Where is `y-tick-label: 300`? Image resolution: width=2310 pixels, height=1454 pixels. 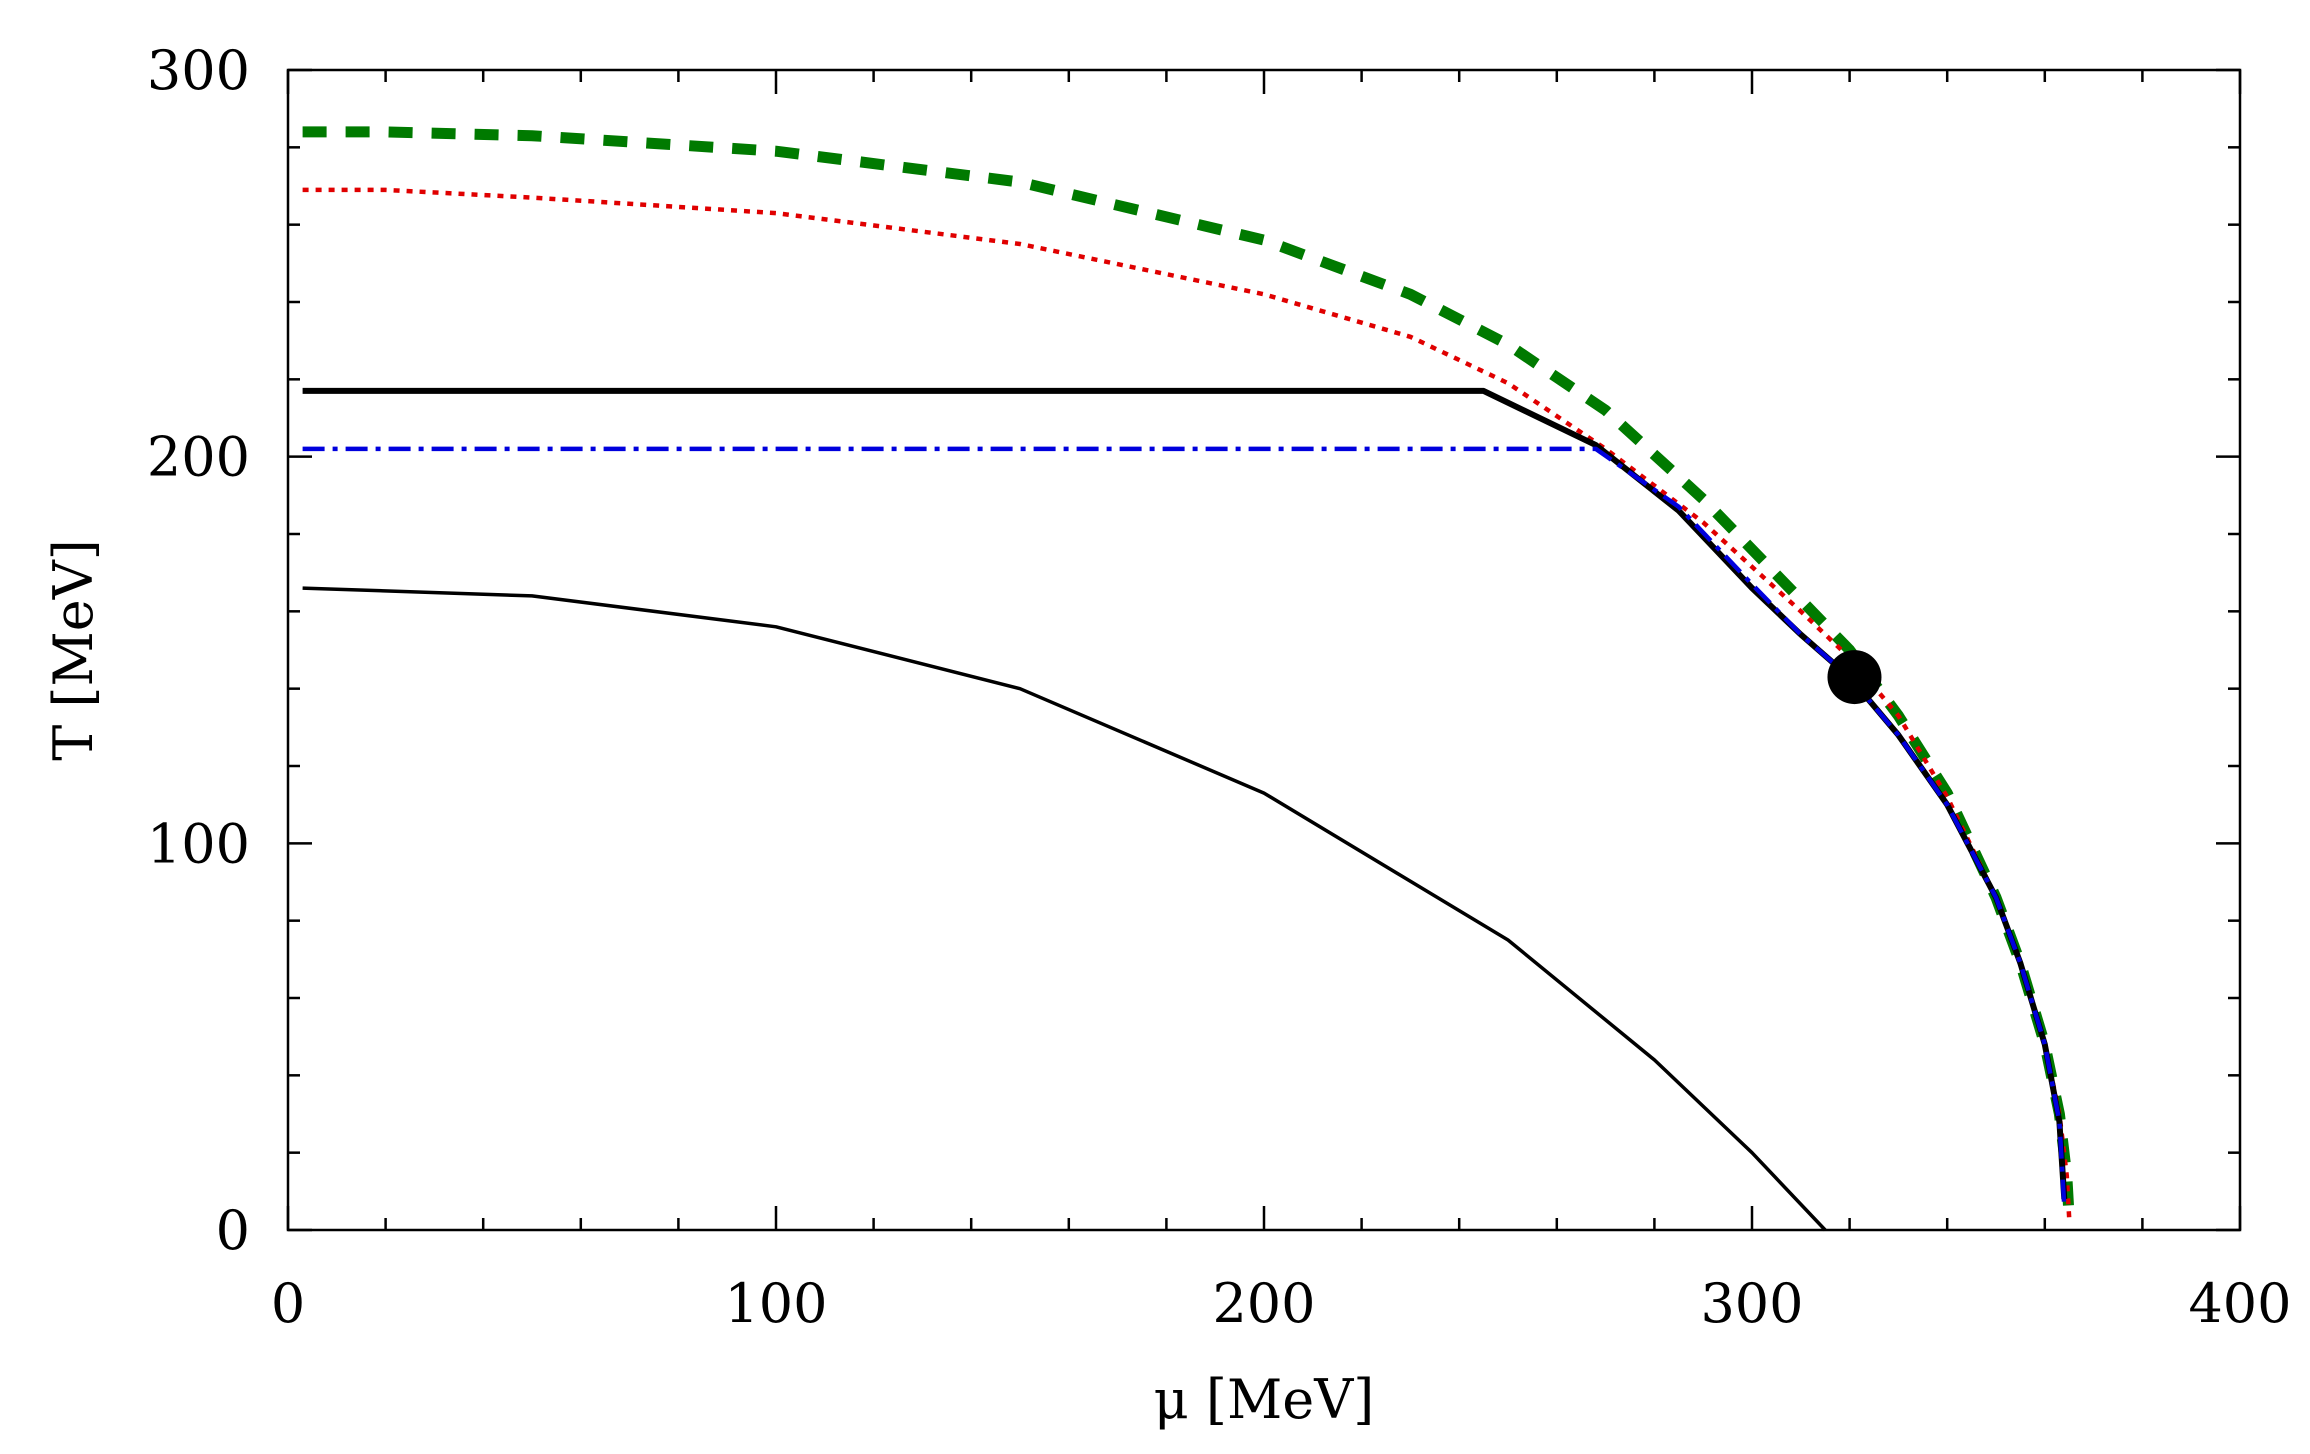
y-tick-label: 300 is located at coordinates (198, 70).